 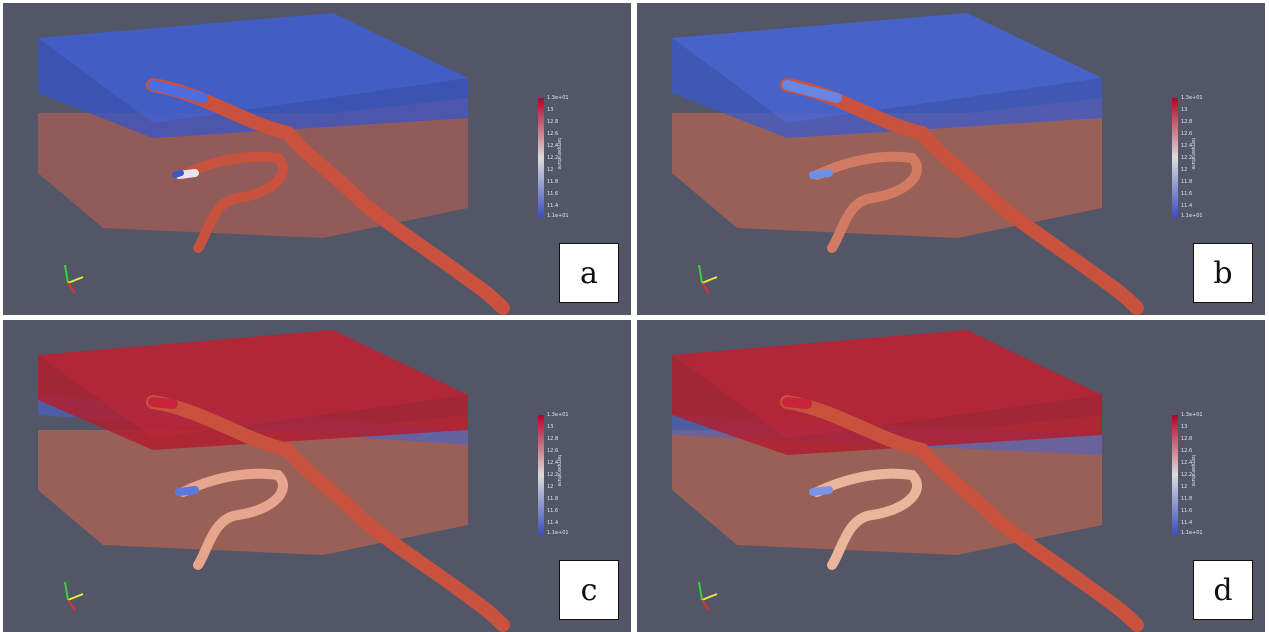 What do you see at coordinates (589, 590) in the screenshot?
I see `panel-label-c: c` at bounding box center [589, 590].